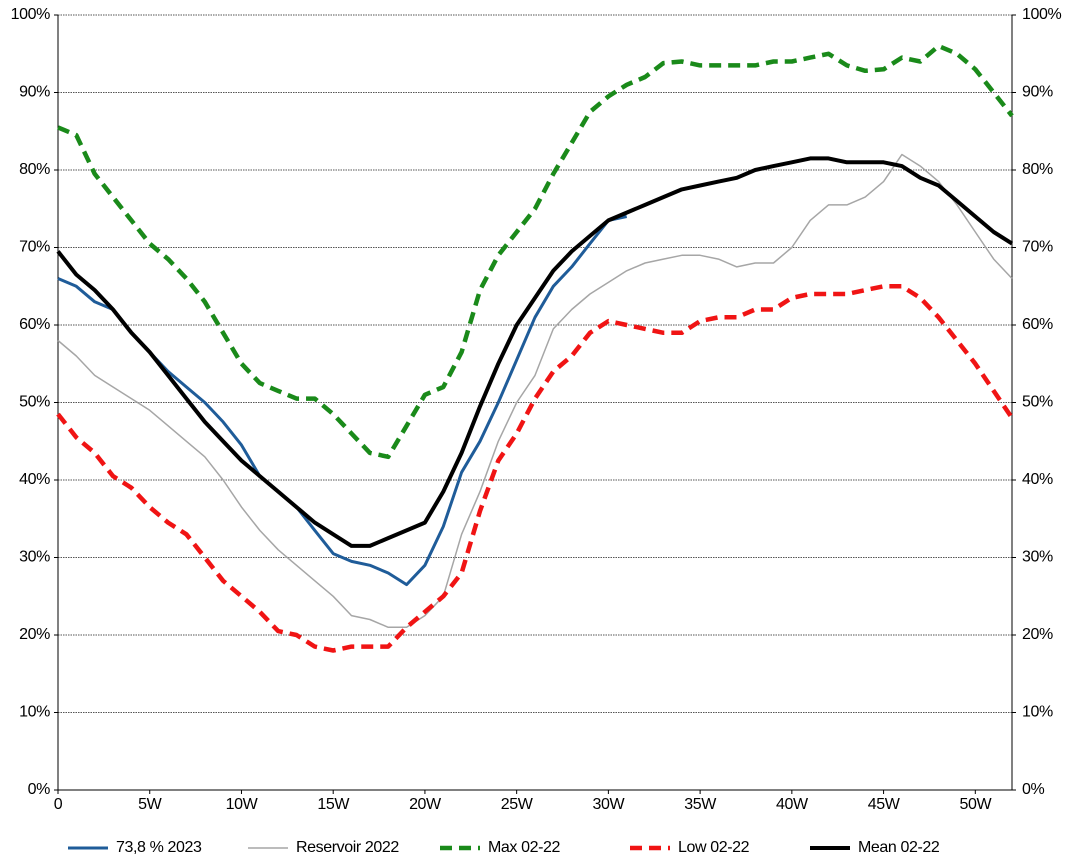 The height and width of the screenshot is (867, 1072). I want to click on y2-tick-label: 80%, so click(1037, 169).